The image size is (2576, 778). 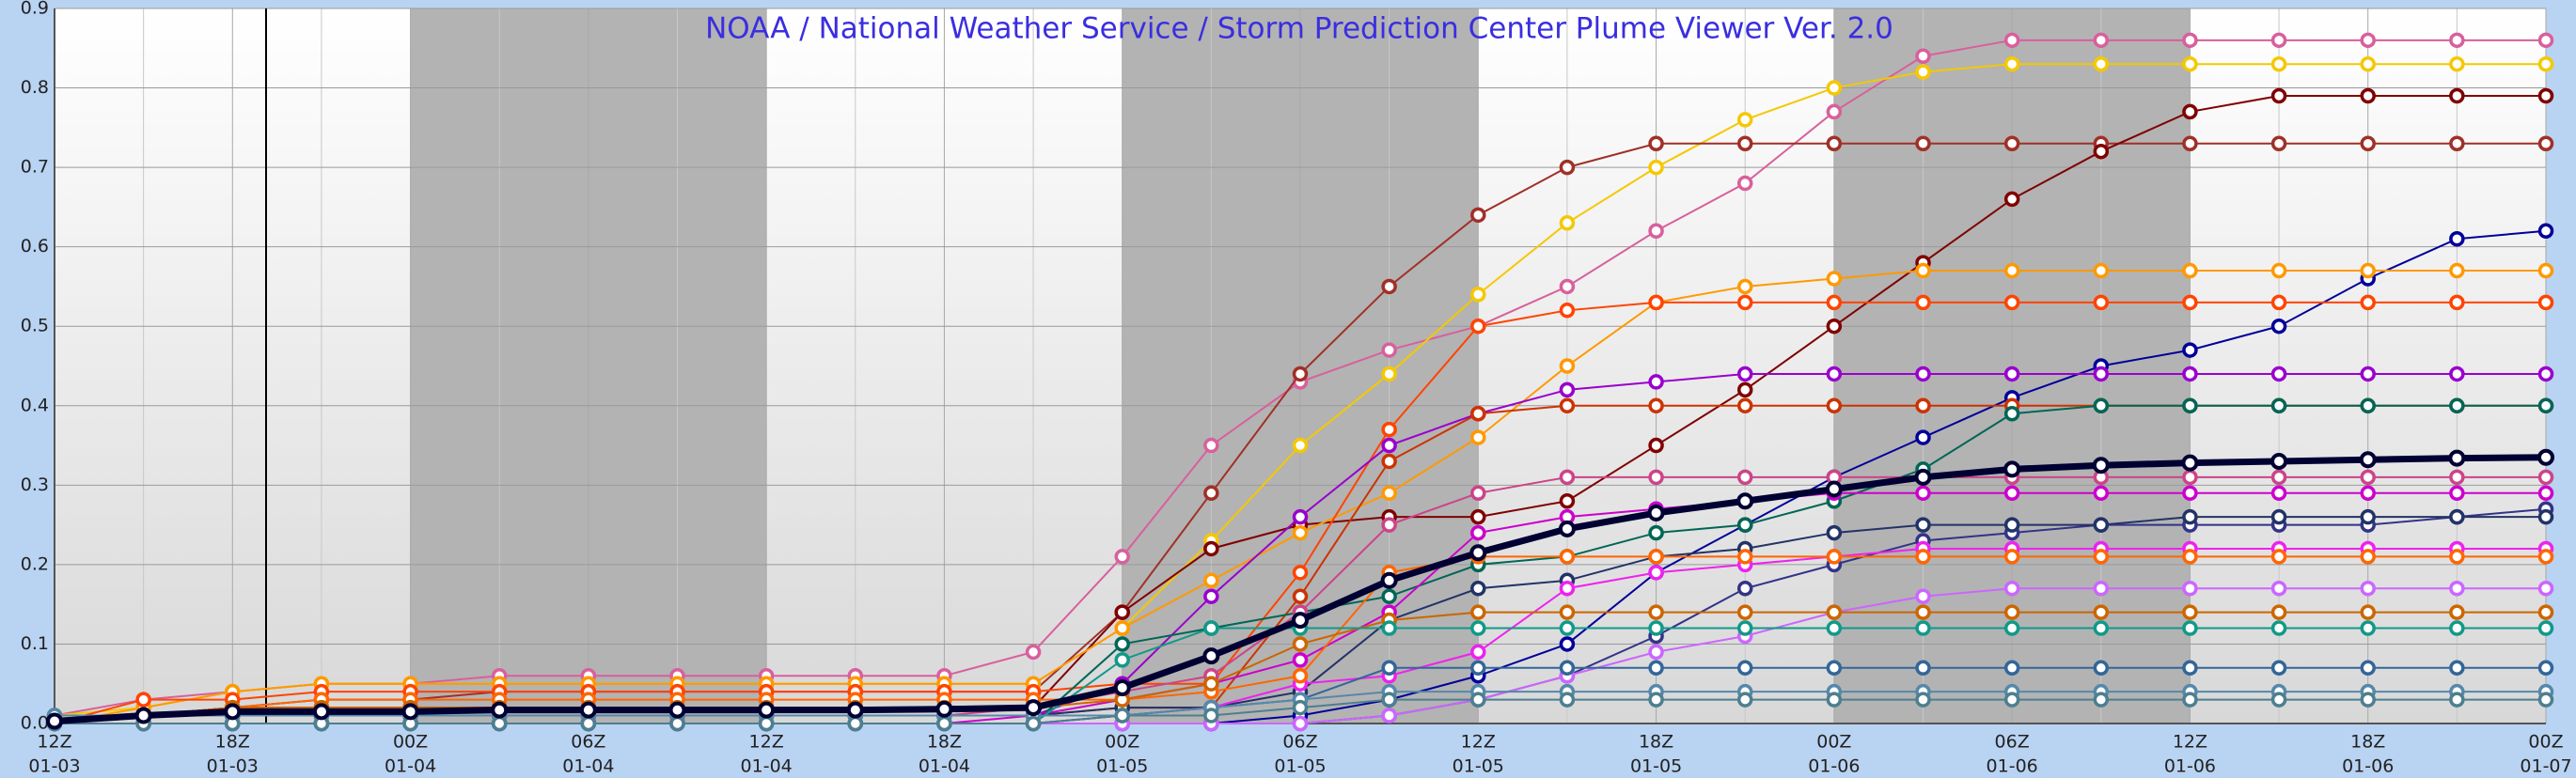 What do you see at coordinates (35, 643) in the screenshot?
I see `y-tick-label: 0.1` at bounding box center [35, 643].